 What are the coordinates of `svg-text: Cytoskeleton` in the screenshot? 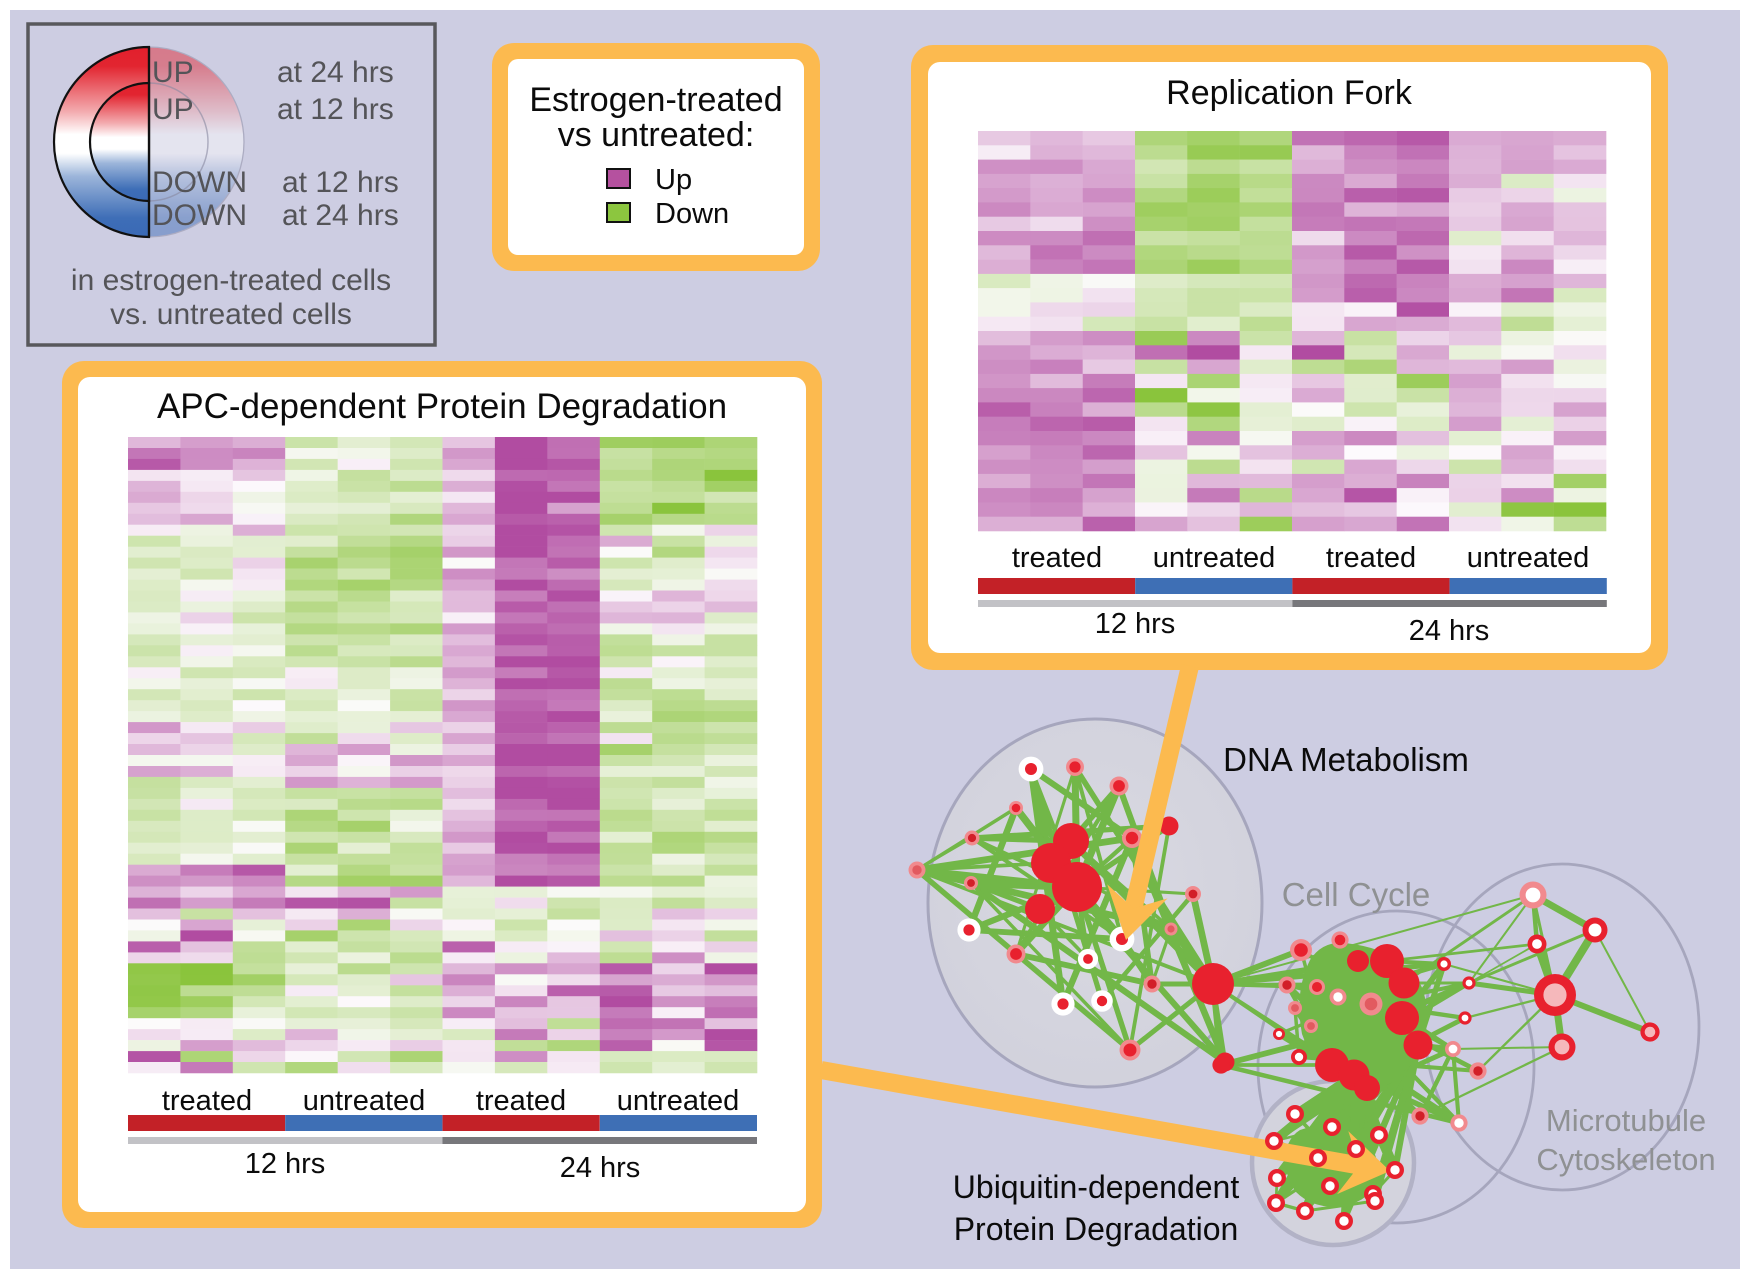 It's located at (1625, 1159).